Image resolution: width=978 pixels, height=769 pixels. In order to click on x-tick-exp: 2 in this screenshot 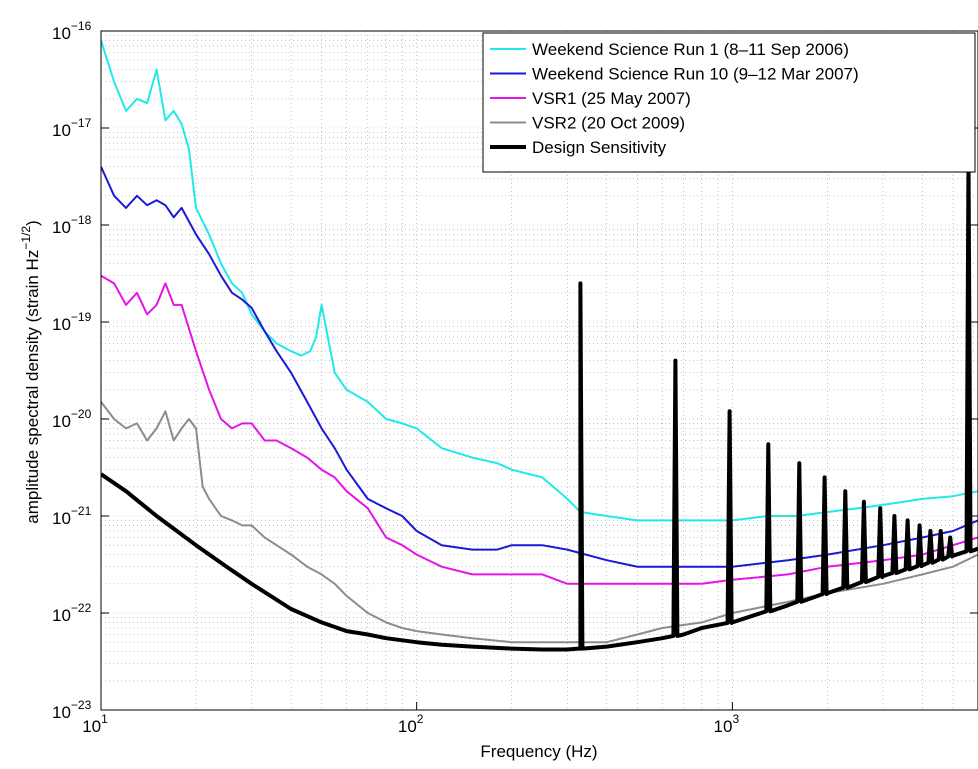, I will do `click(420, 719)`.